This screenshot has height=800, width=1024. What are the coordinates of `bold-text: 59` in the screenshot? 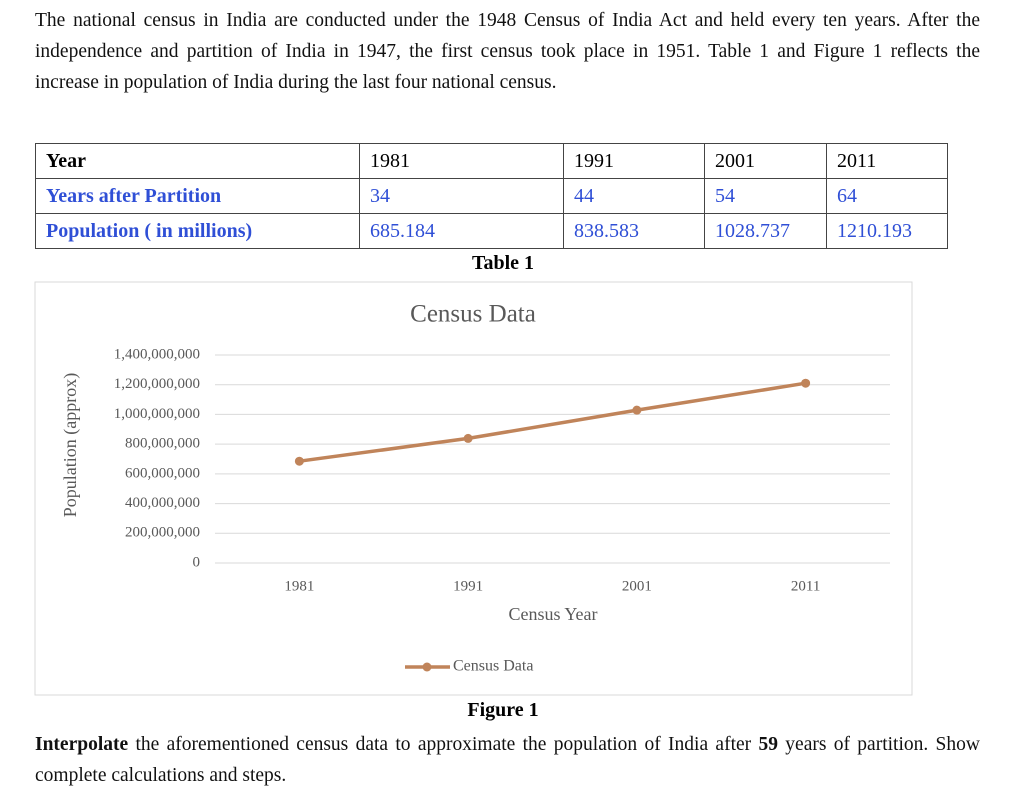 It's located at (768, 744).